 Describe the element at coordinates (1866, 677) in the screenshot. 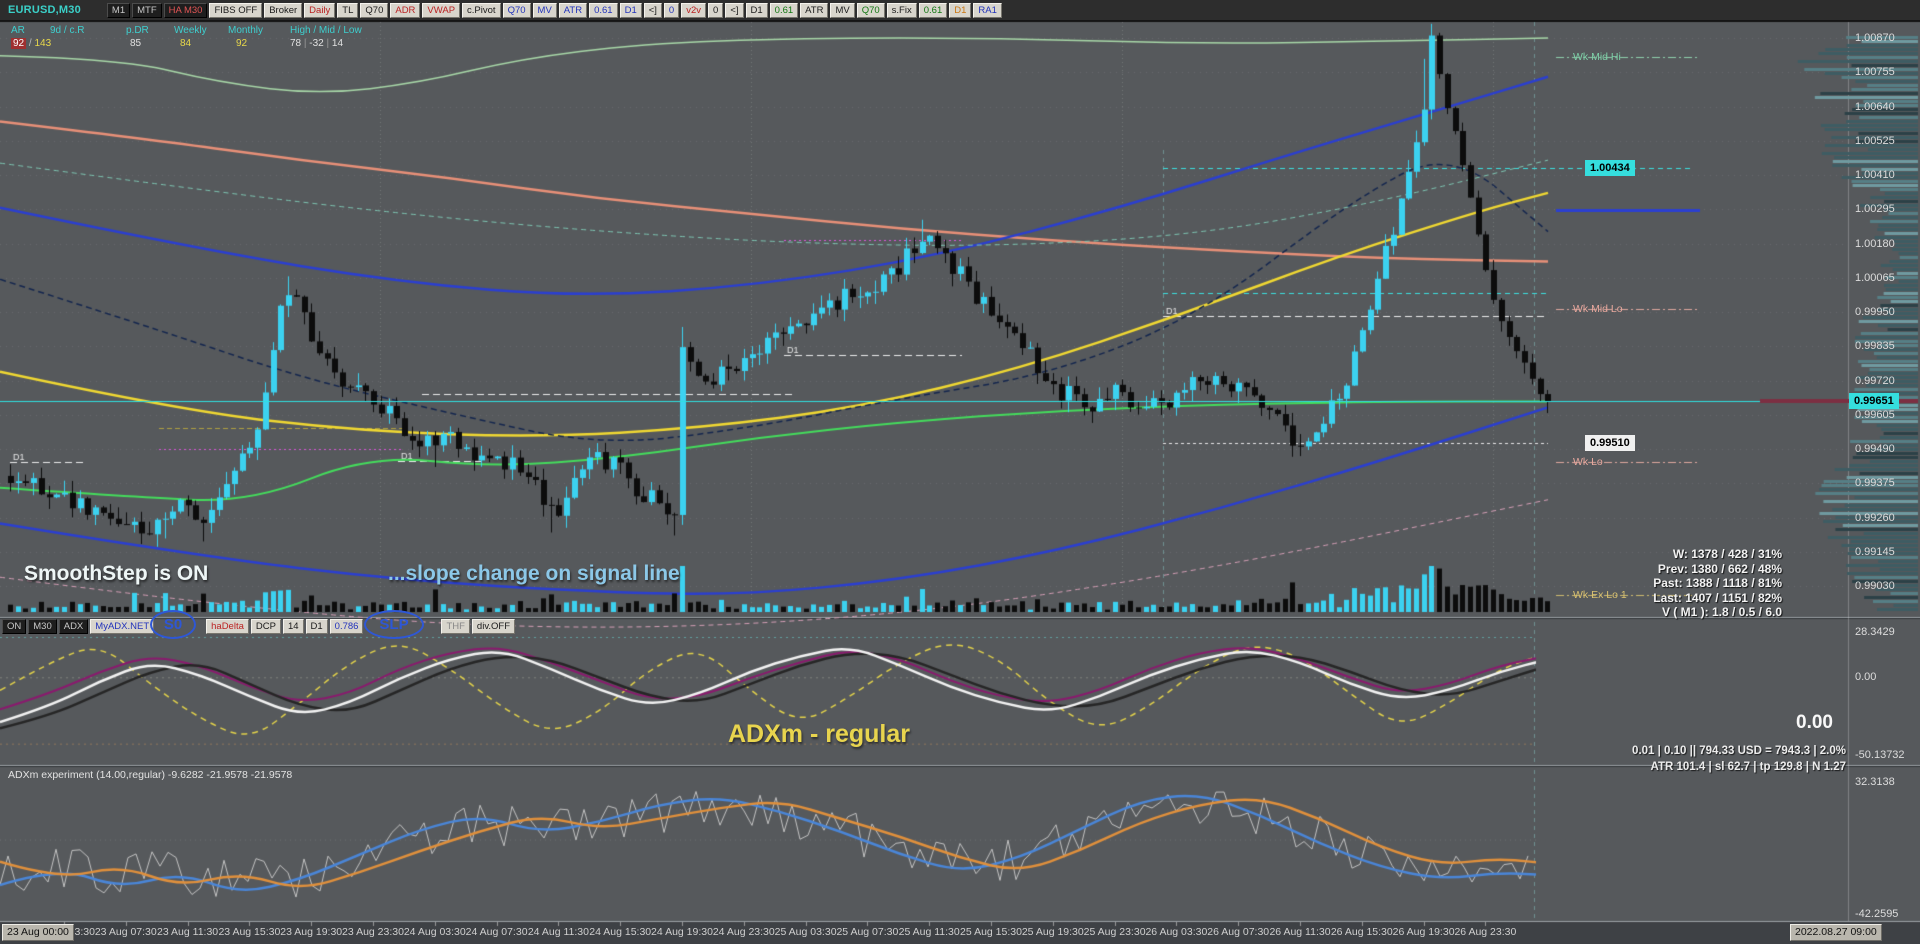

I see `indicator1-scale-zero: 0.00` at that location.